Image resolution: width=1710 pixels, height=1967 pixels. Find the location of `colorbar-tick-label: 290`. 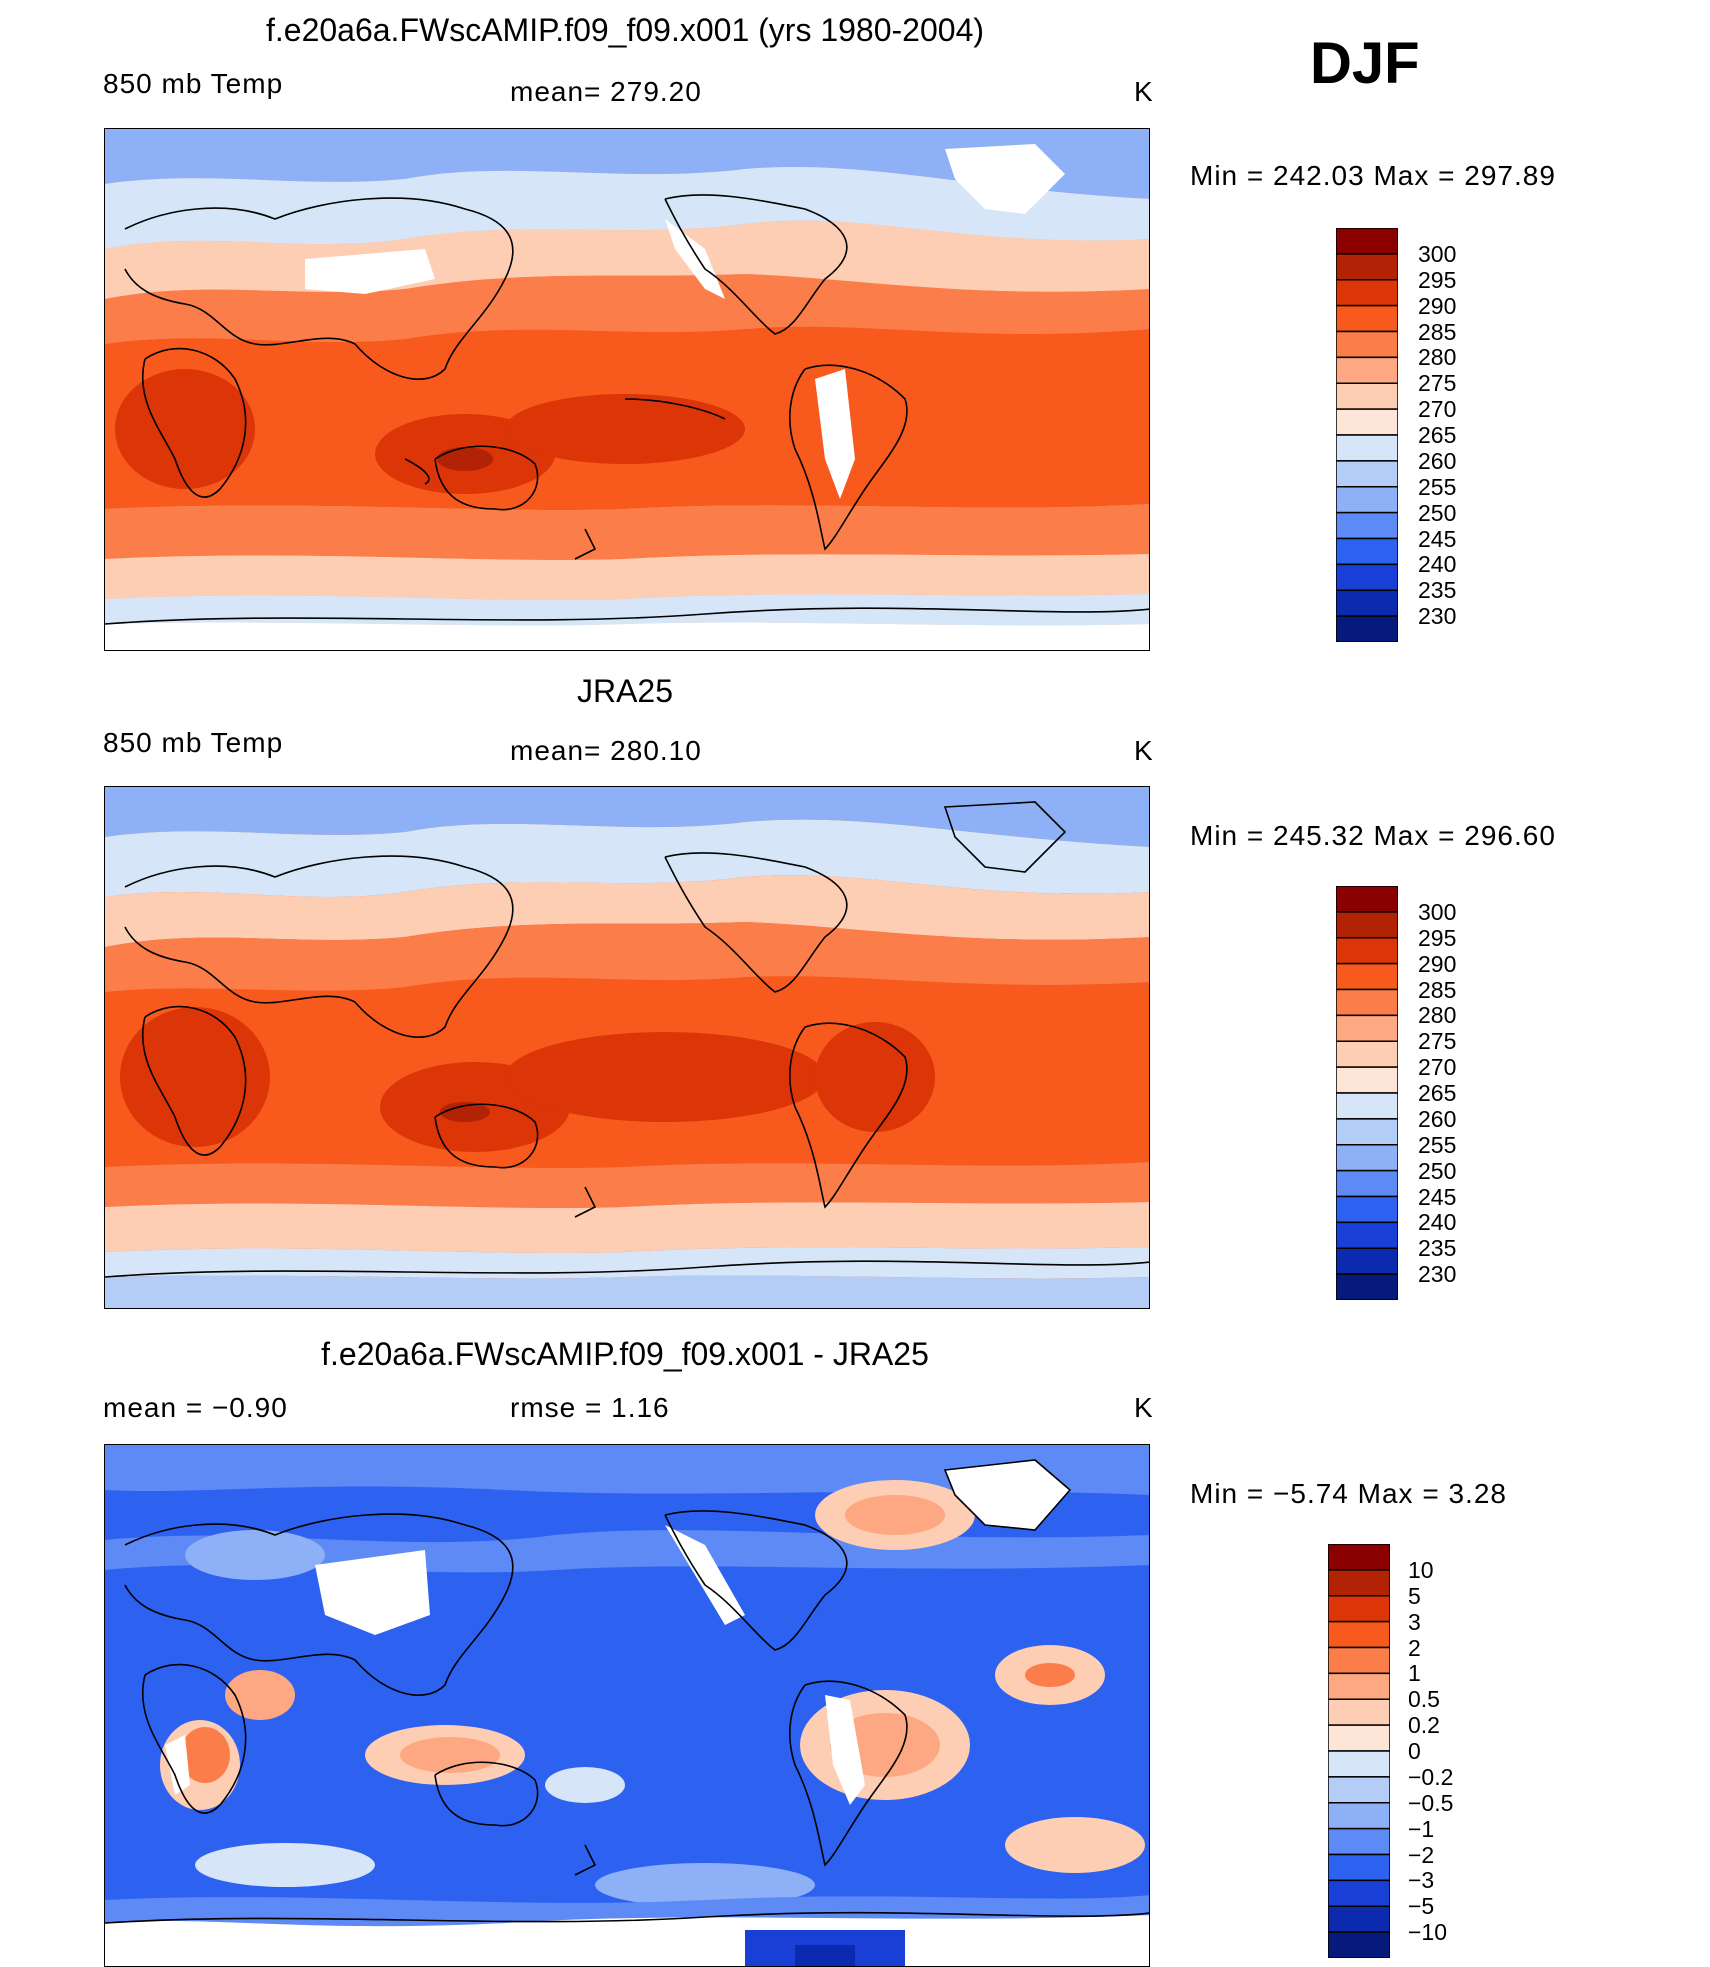

colorbar-tick-label: 290 is located at coordinates (1437, 305).